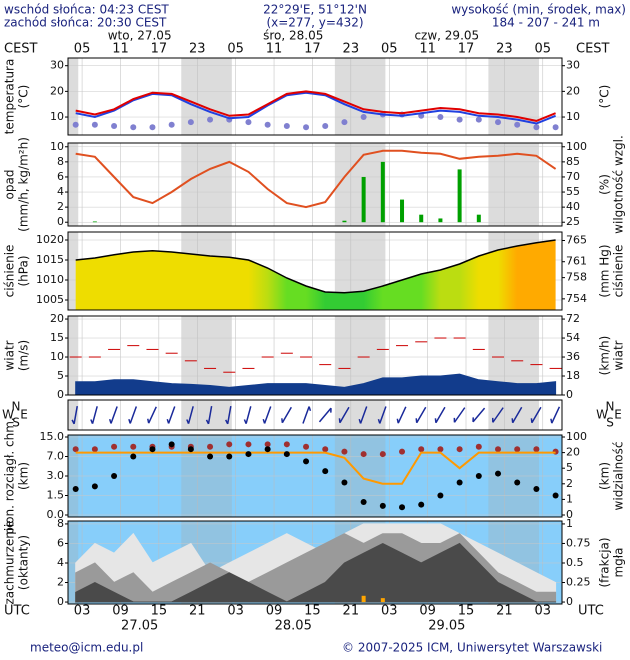 Image resolution: width=630 pixels, height=660 pixels. Describe the element at coordinates (504, 49) in the screenshot. I see `cest-tick-label: 23` at that location.